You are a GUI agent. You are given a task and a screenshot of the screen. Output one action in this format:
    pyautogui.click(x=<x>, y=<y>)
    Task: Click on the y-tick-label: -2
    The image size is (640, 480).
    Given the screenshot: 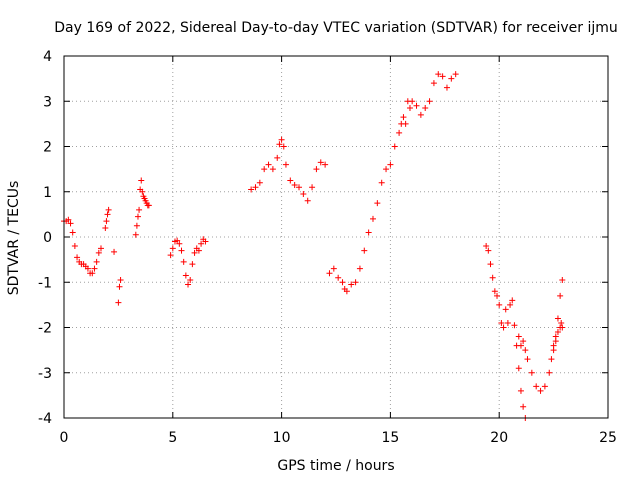 What is the action you would take?
    pyautogui.click(x=45, y=329)
    